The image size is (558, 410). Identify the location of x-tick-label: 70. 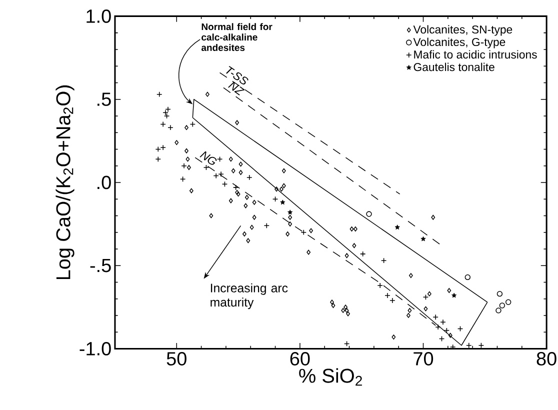
(424, 359).